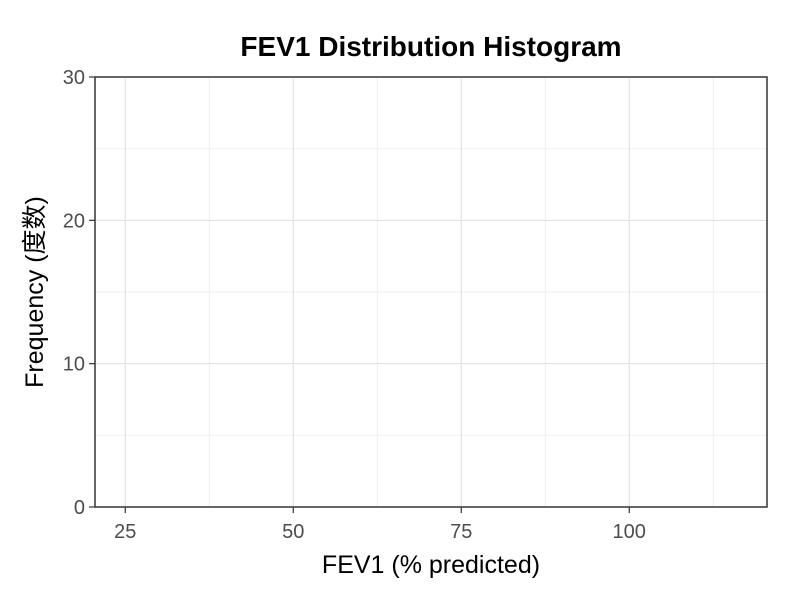 This screenshot has width=800, height=600. What do you see at coordinates (629, 532) in the screenshot?
I see `x-tick-label: 100` at bounding box center [629, 532].